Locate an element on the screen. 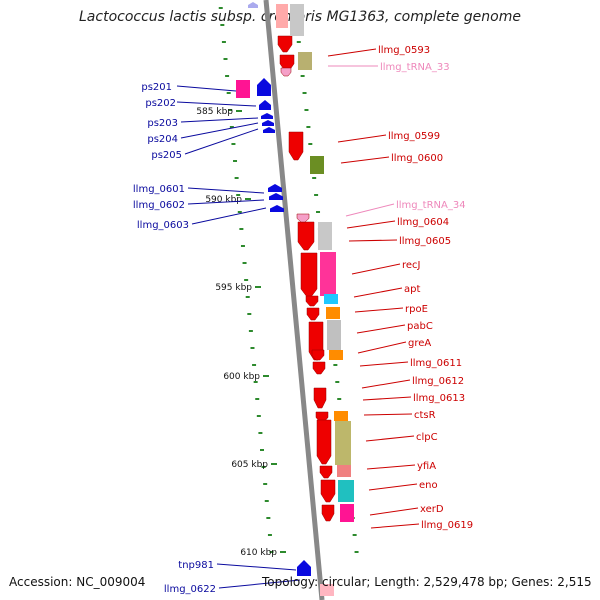  kbp-tick-label: 590 kbp is located at coordinates (223, 200).